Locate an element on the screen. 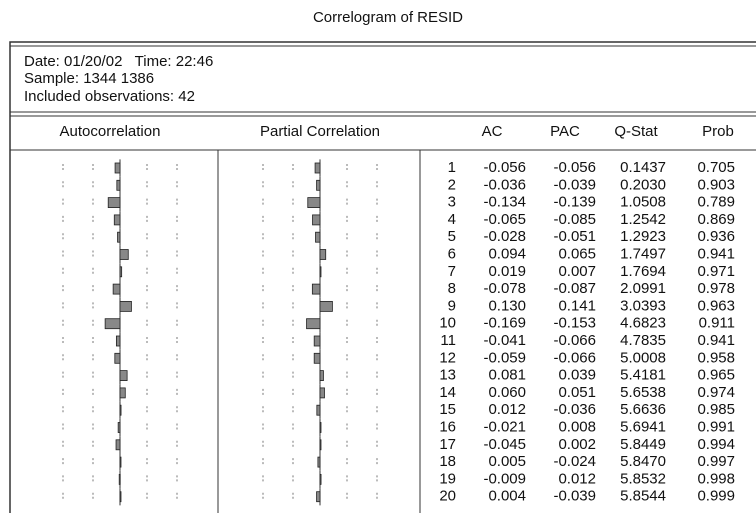  table-cell: 6 is located at coordinates (452, 253).